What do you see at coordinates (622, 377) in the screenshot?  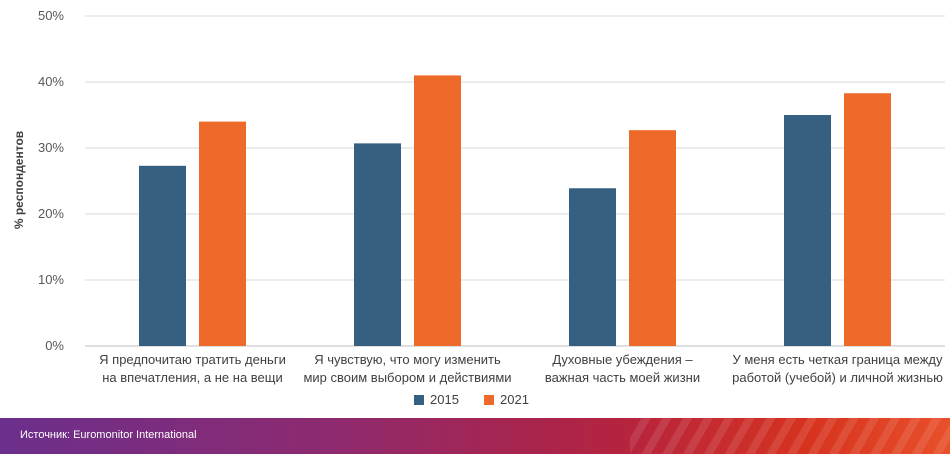 I see `category-label: важная часть моей жизни` at bounding box center [622, 377].